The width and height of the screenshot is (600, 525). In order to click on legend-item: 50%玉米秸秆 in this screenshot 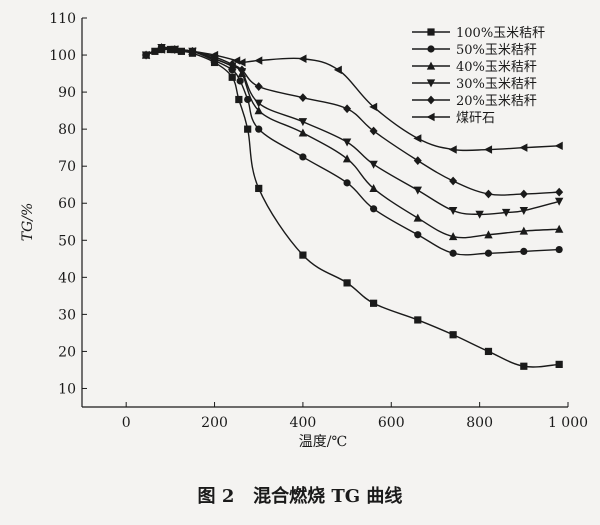, I will do `click(474, 50)`.